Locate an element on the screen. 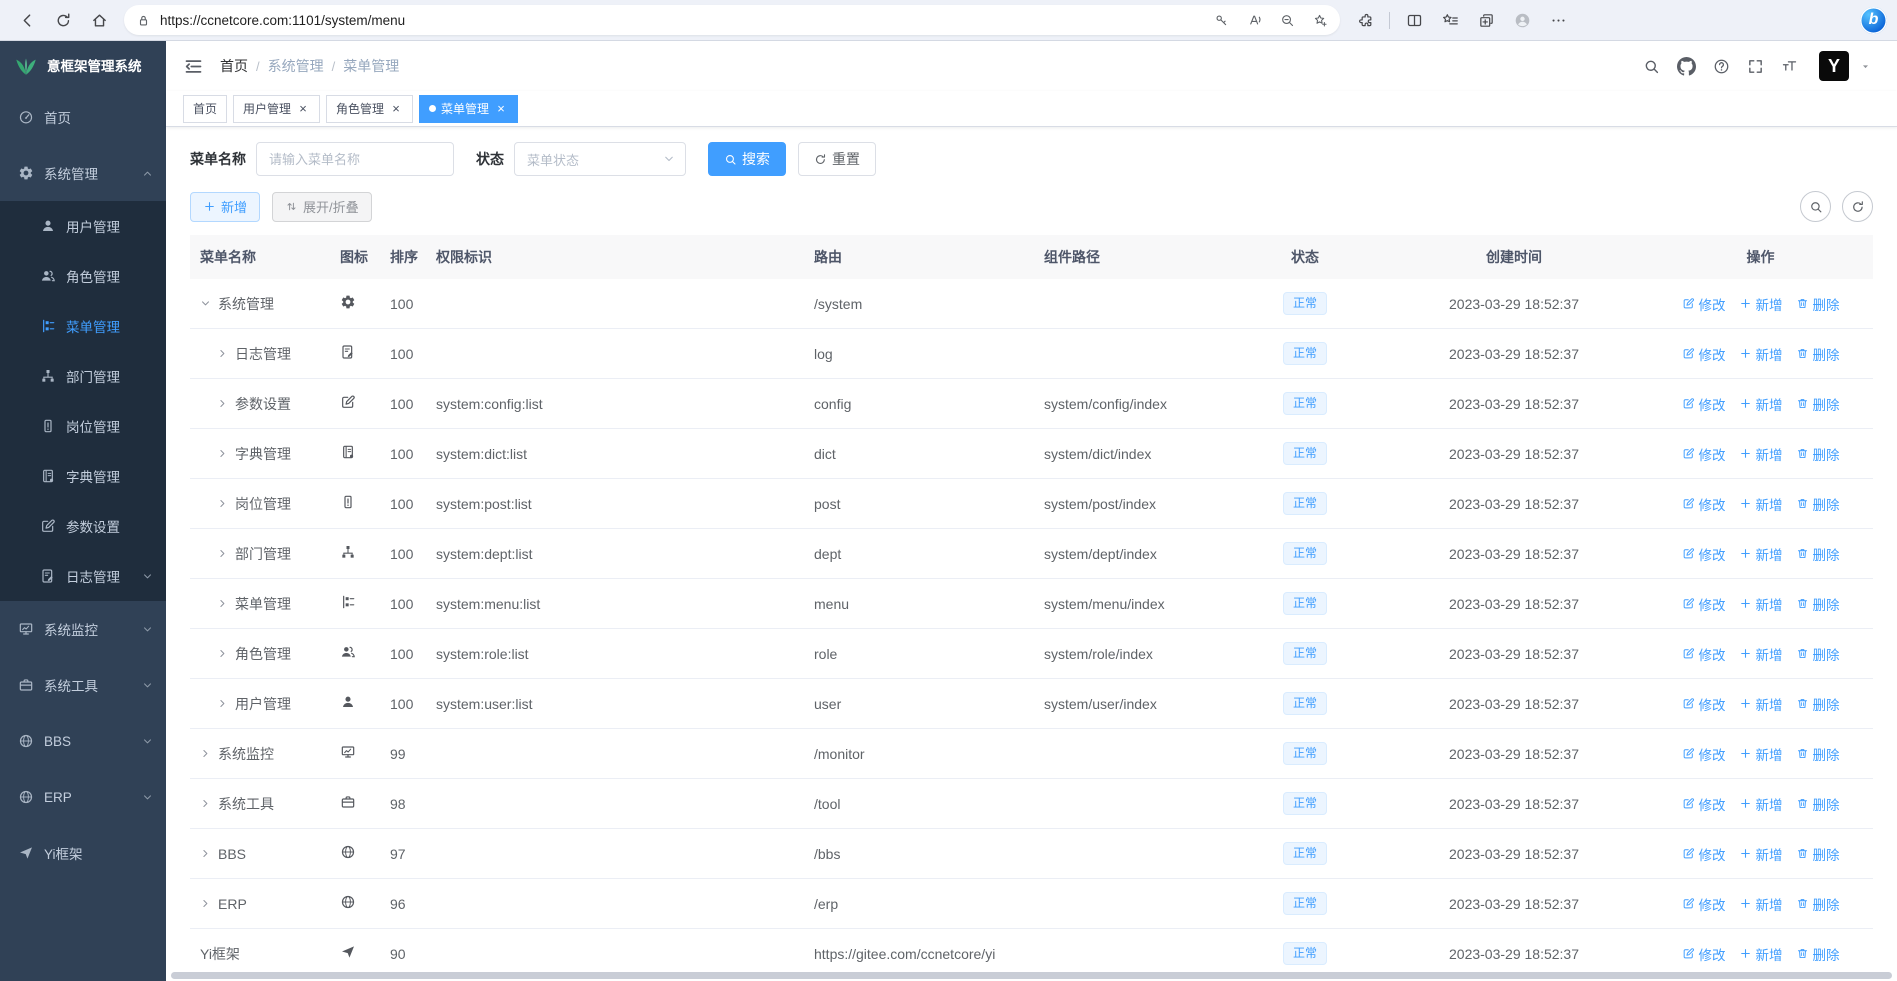  address-bar: https://ccnetcore.com:1101/system/menu is located at coordinates (732, 20).